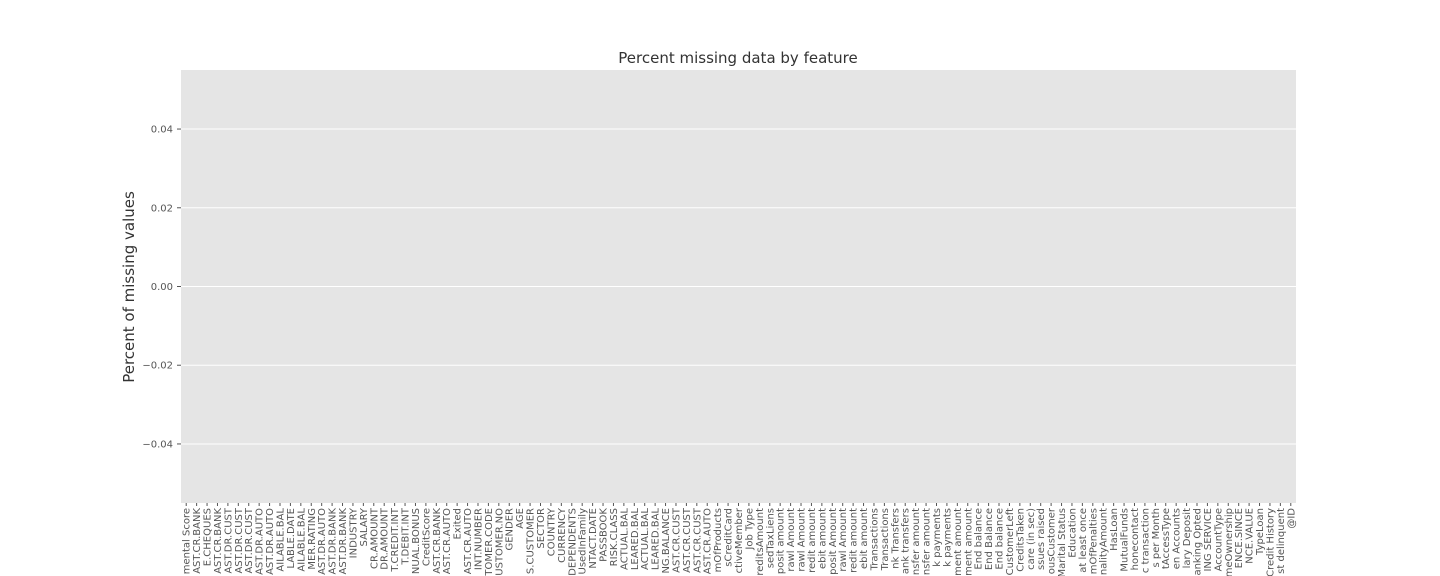  I want to click on x-tick-label: care (in sec), so click(1031, 539).